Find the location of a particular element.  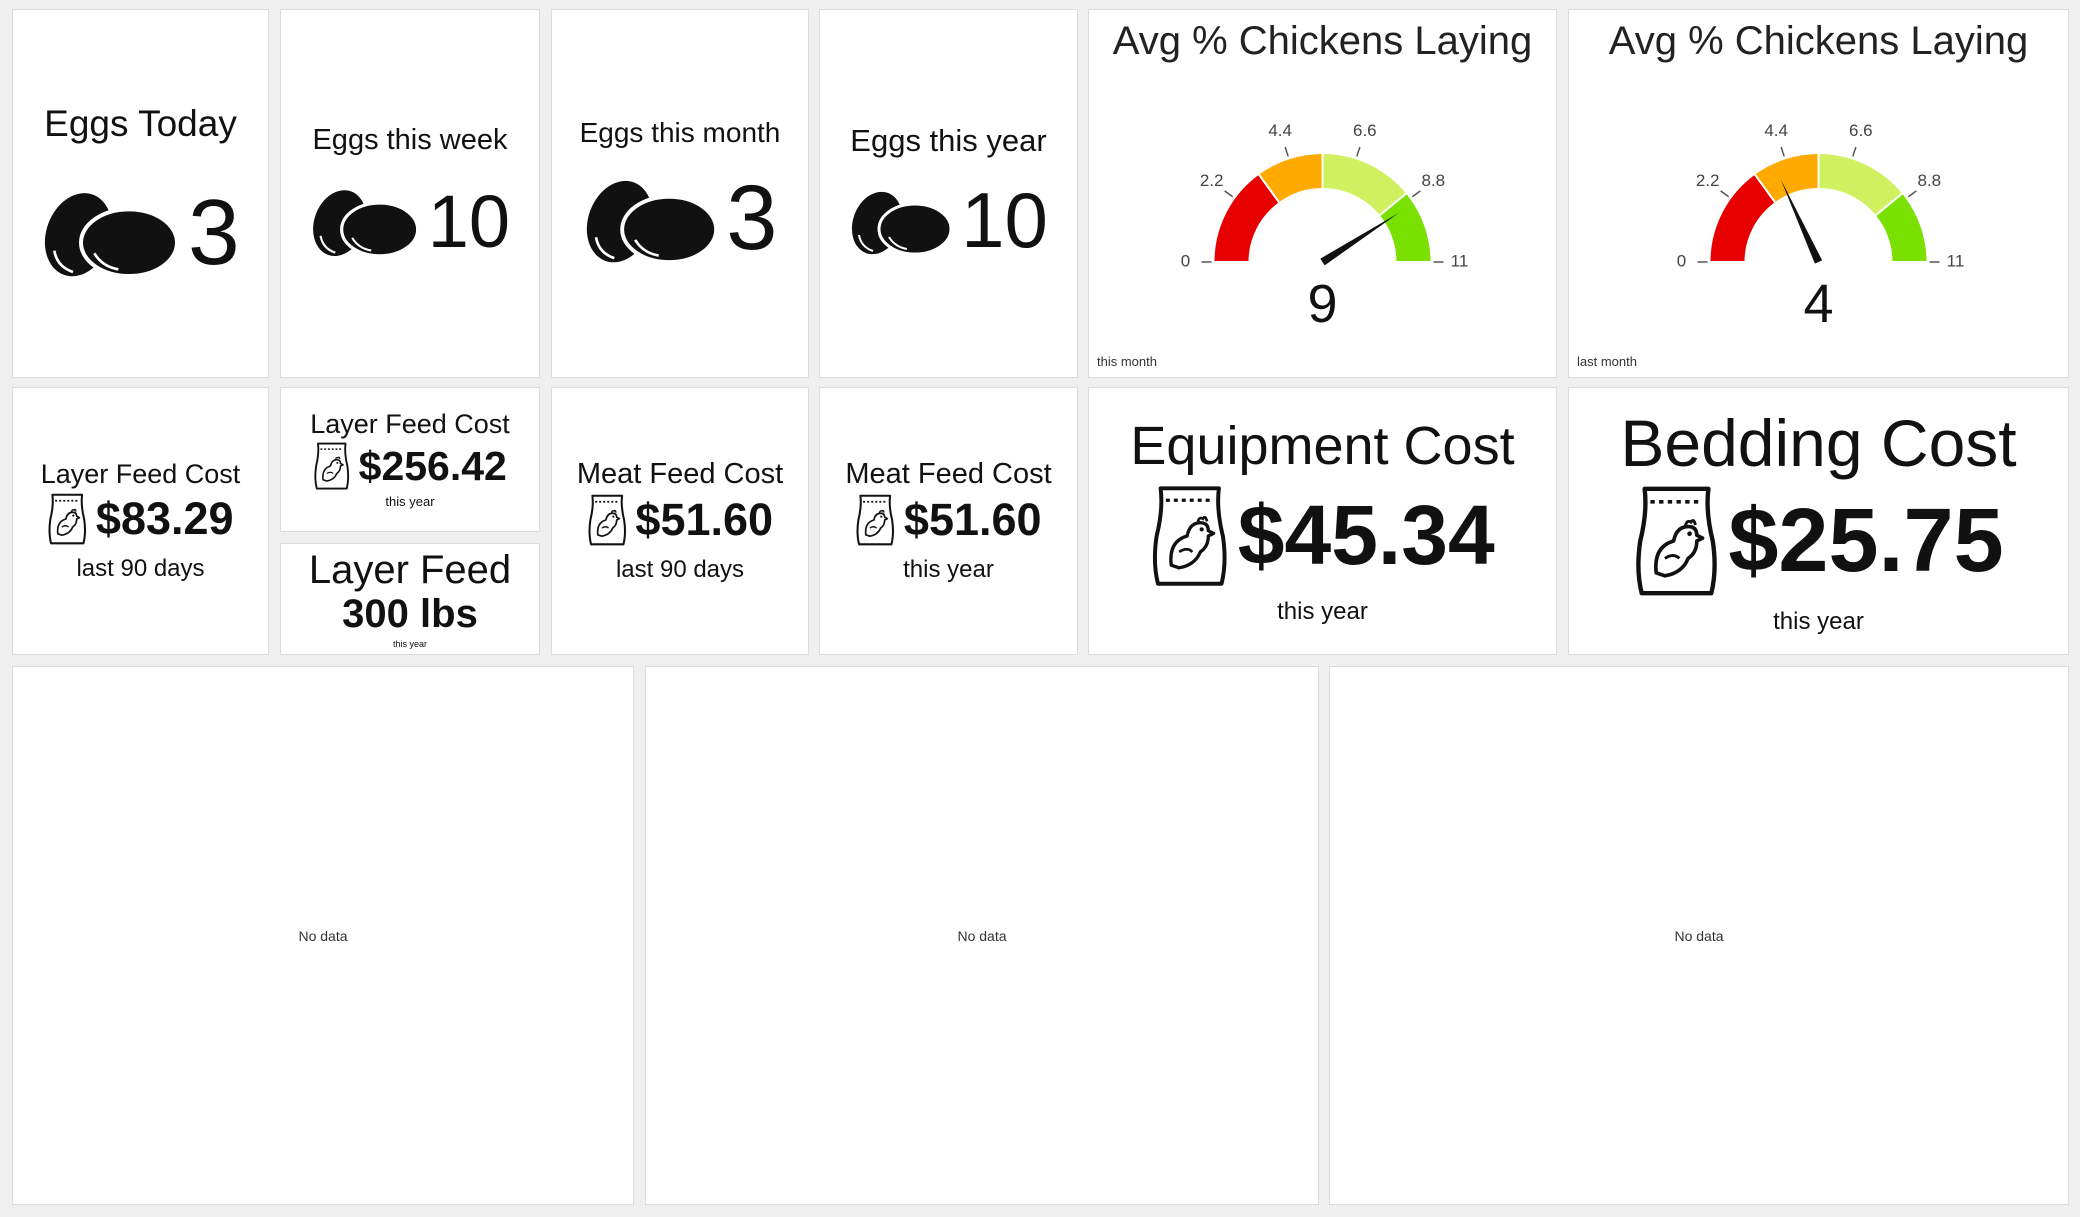

gauge-caption: last month is located at coordinates (1607, 361).